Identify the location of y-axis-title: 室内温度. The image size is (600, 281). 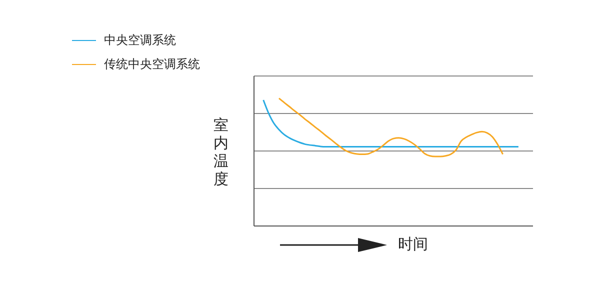
(221, 152).